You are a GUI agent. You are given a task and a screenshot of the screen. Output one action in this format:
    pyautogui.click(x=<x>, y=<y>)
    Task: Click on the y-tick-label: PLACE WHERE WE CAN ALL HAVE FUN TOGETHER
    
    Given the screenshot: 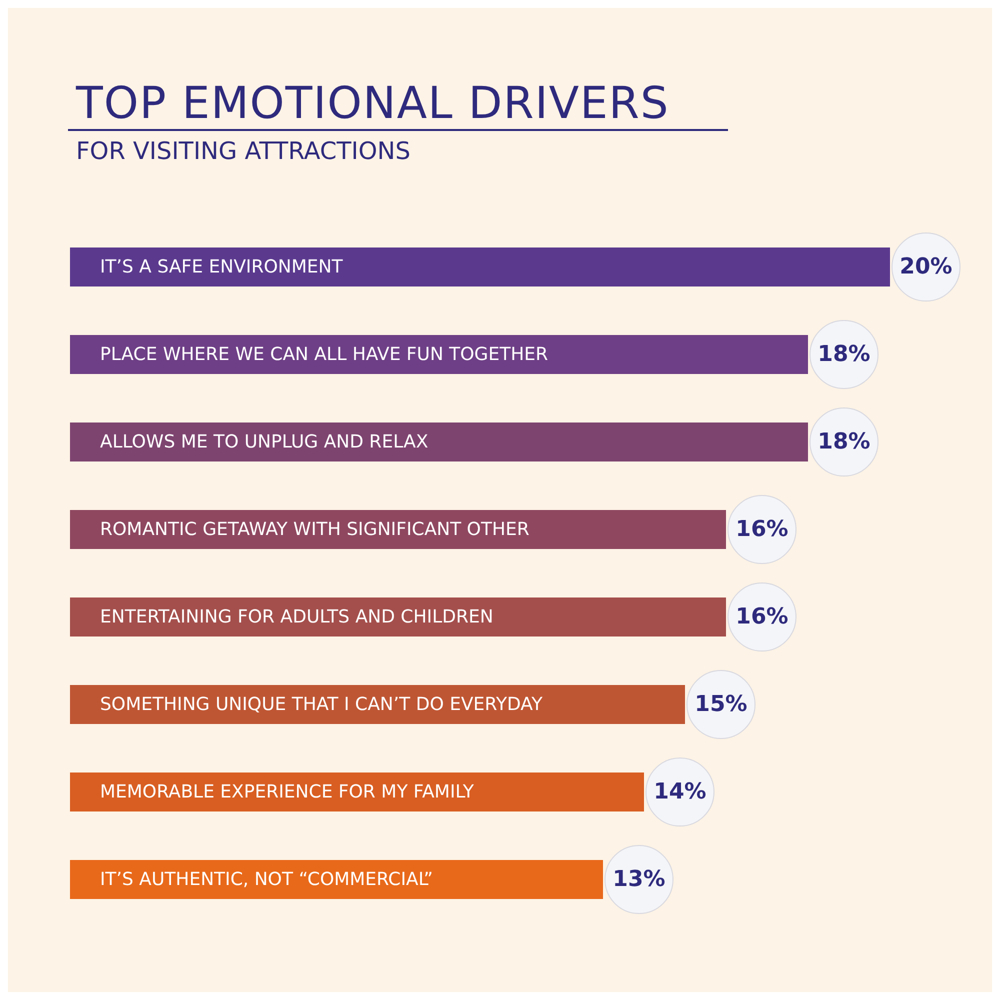 What is the action you would take?
    pyautogui.click(x=324, y=354)
    